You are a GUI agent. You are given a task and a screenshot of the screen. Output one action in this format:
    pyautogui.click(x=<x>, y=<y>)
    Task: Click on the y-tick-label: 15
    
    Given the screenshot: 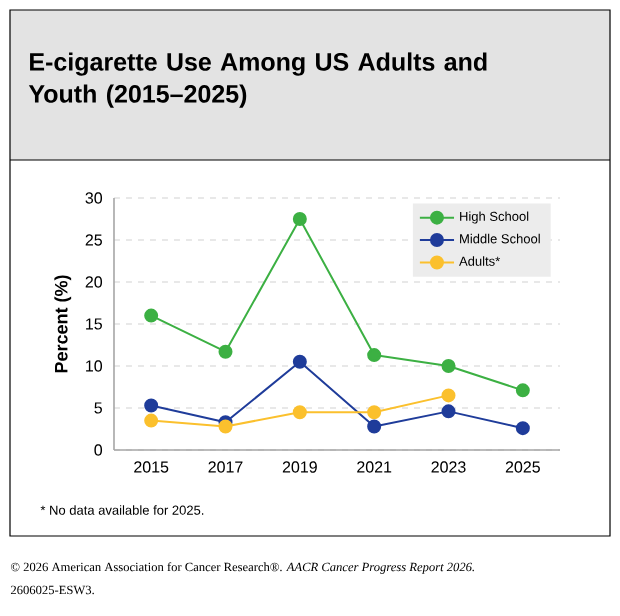 What is the action you would take?
    pyautogui.click(x=94, y=324)
    